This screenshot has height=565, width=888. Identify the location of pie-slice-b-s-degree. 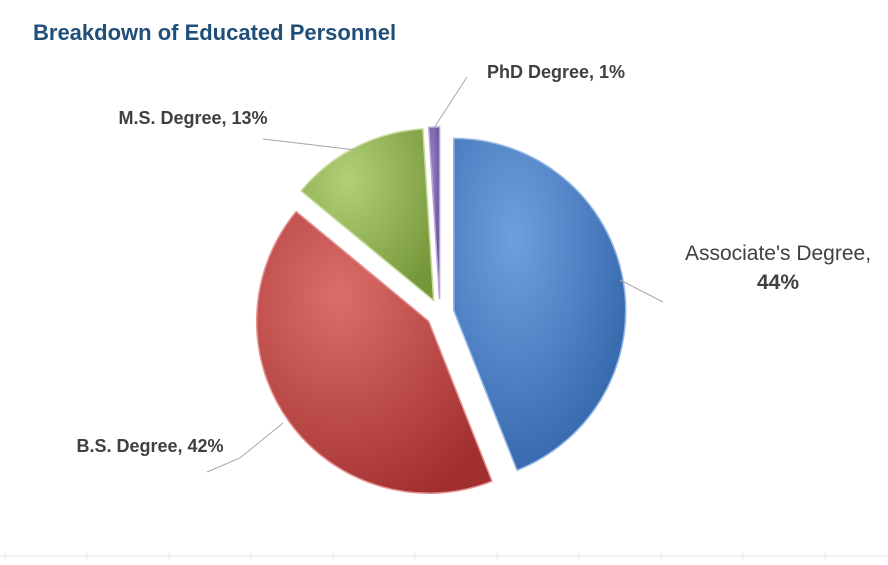
(374, 352).